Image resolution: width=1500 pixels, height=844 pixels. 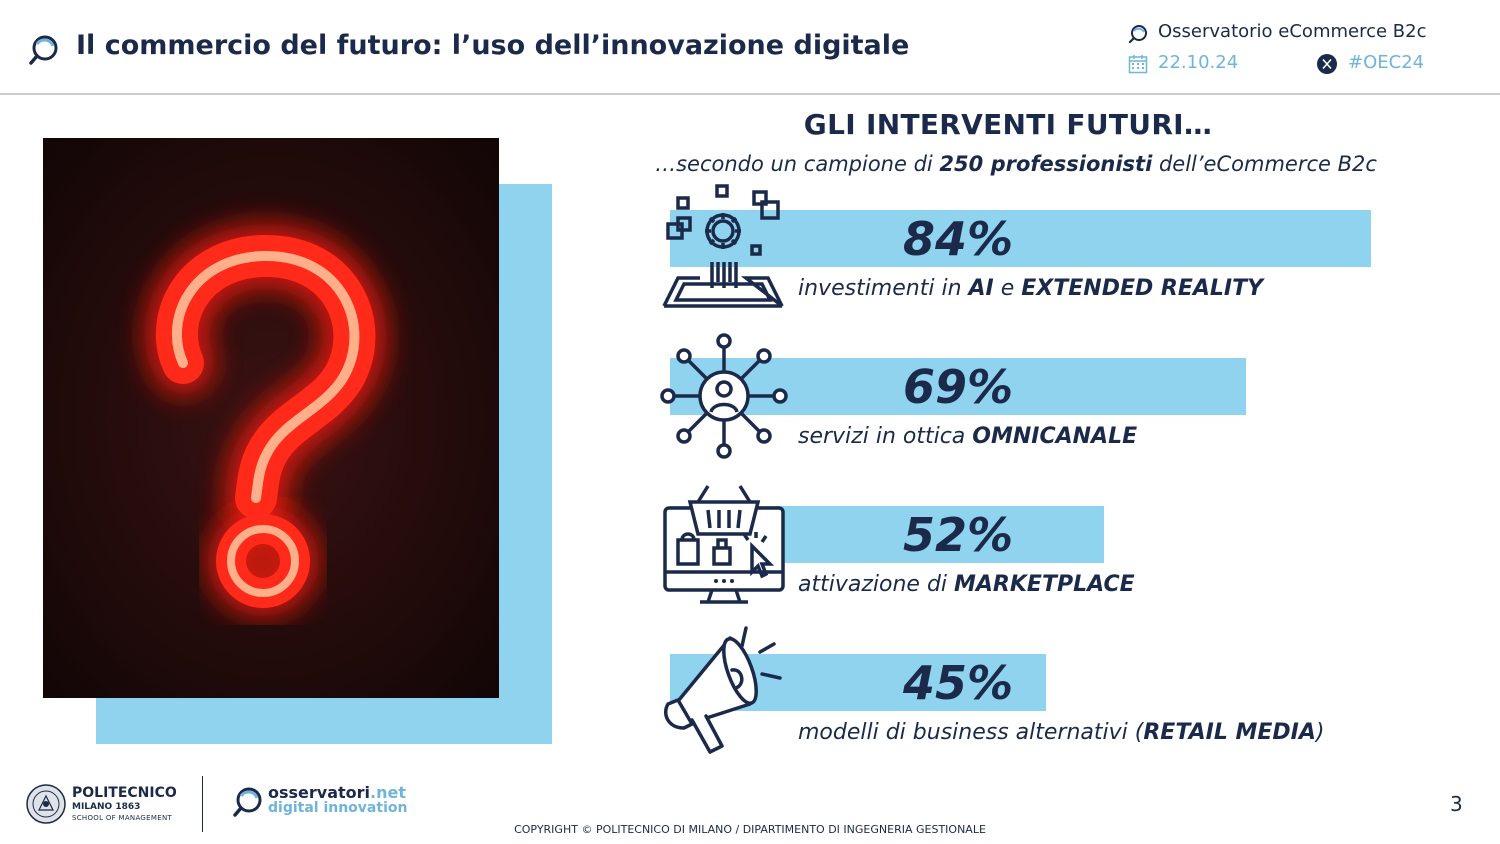 What do you see at coordinates (122, 818) in the screenshot?
I see `politecnico-school: SCHOOL OF MANAGEMENT` at bounding box center [122, 818].